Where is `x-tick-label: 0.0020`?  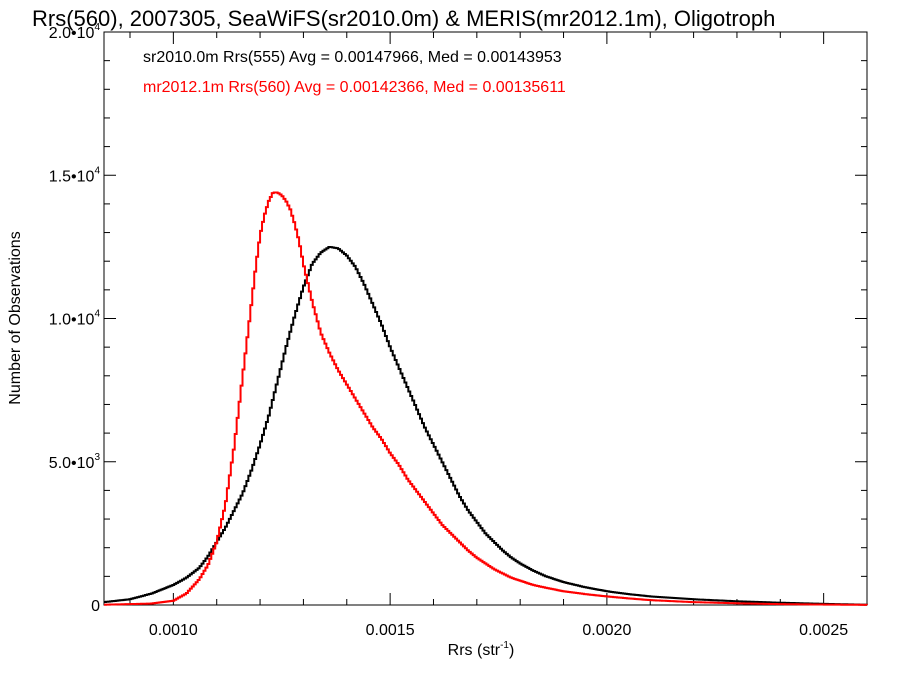 x-tick-label: 0.0020 is located at coordinates (606, 630).